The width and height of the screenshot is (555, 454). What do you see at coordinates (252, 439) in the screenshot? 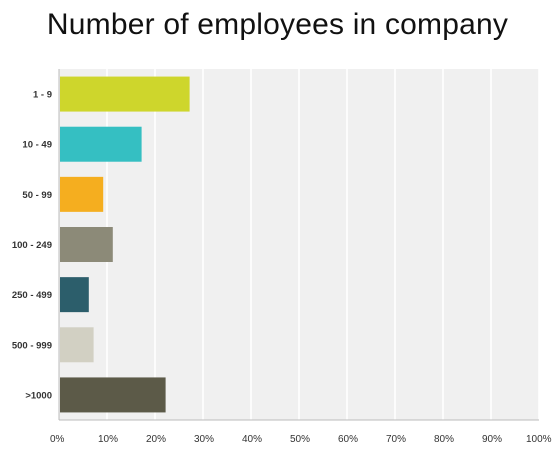
I see `x-tick-label: 40%` at bounding box center [252, 439].